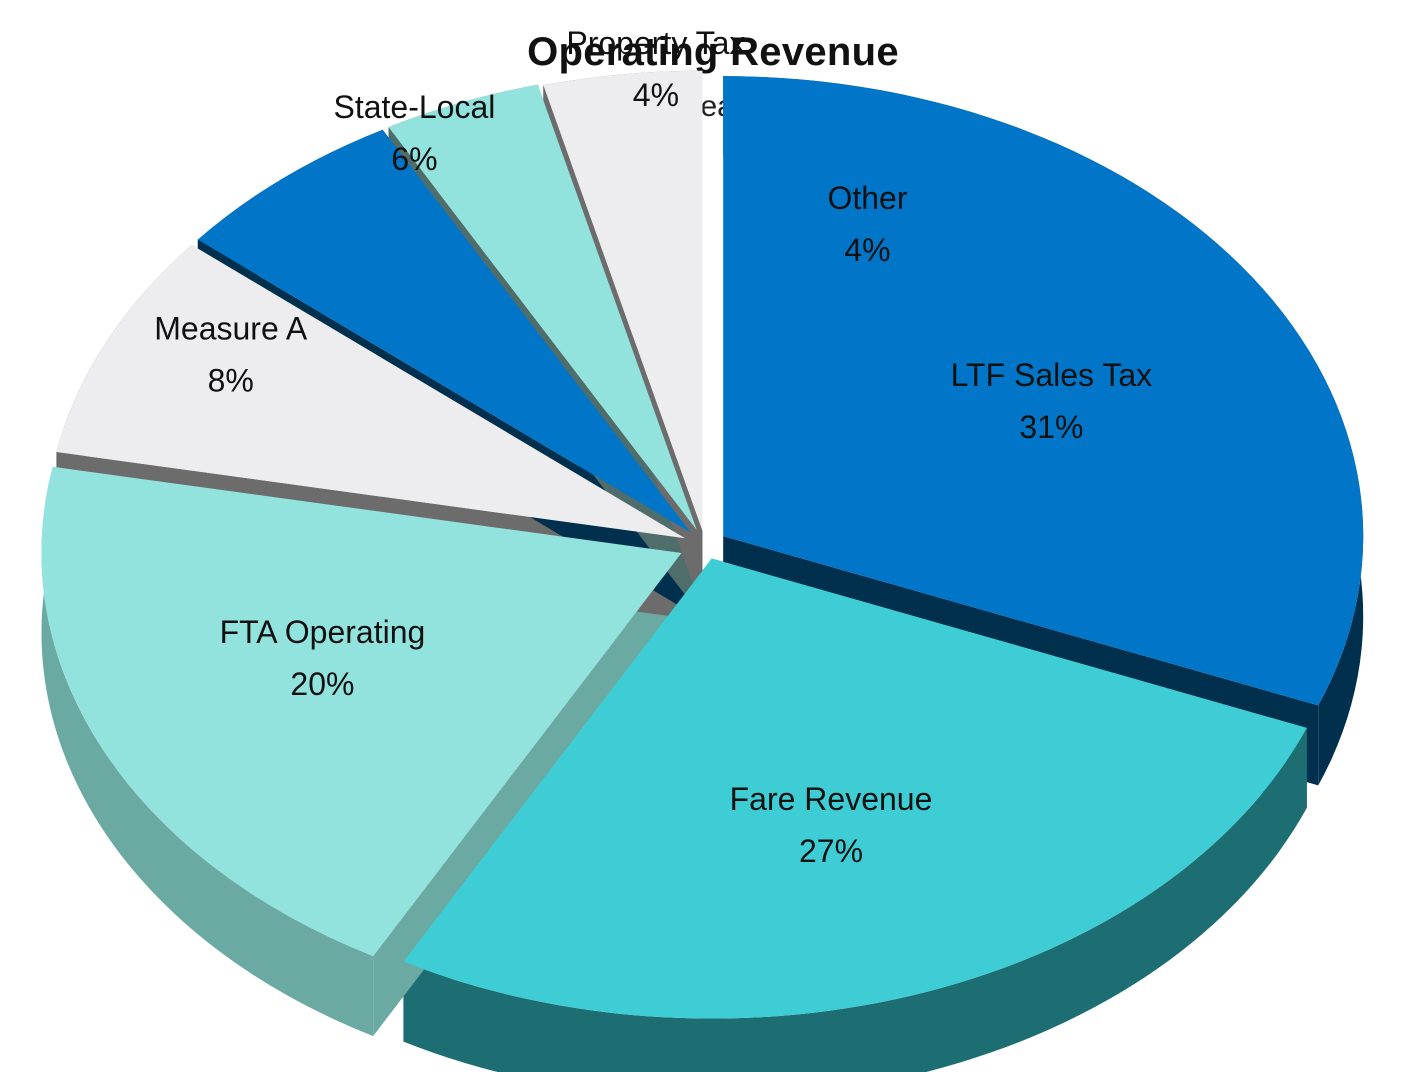 Image resolution: width=1426 pixels, height=1072 pixels. What do you see at coordinates (1052, 375) in the screenshot?
I see `slice-ltf-sales-tax-label: LTF Sales Tax` at bounding box center [1052, 375].